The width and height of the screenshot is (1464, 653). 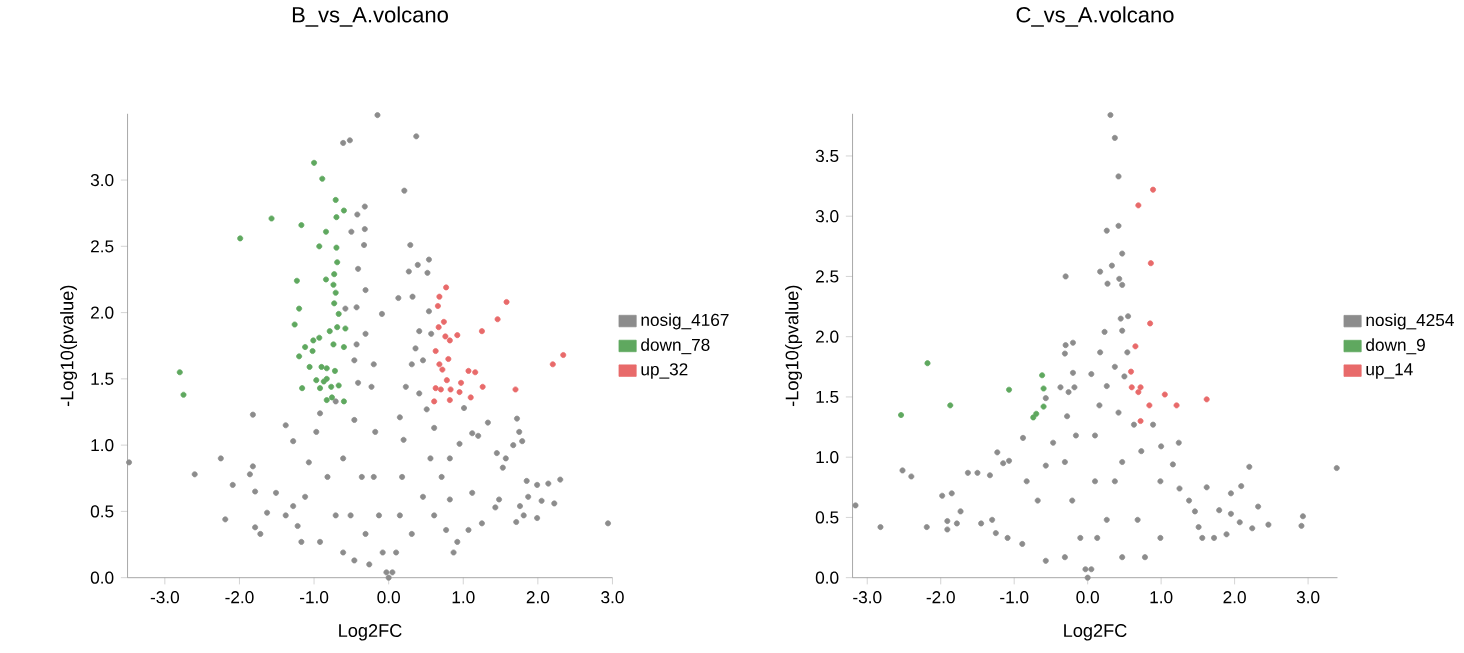 What do you see at coordinates (827, 457) in the screenshot?
I see `y-tick-label: 1.0` at bounding box center [827, 457].